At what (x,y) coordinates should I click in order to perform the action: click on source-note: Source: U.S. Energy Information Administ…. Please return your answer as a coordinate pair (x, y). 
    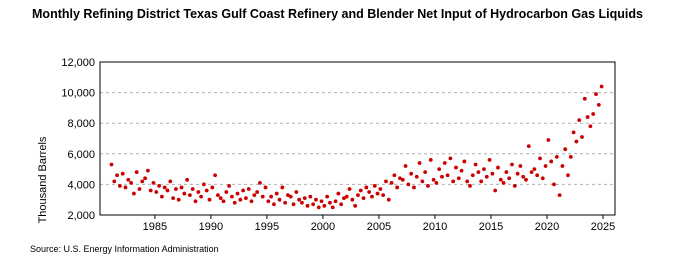
    Looking at the image, I should click on (124, 249).